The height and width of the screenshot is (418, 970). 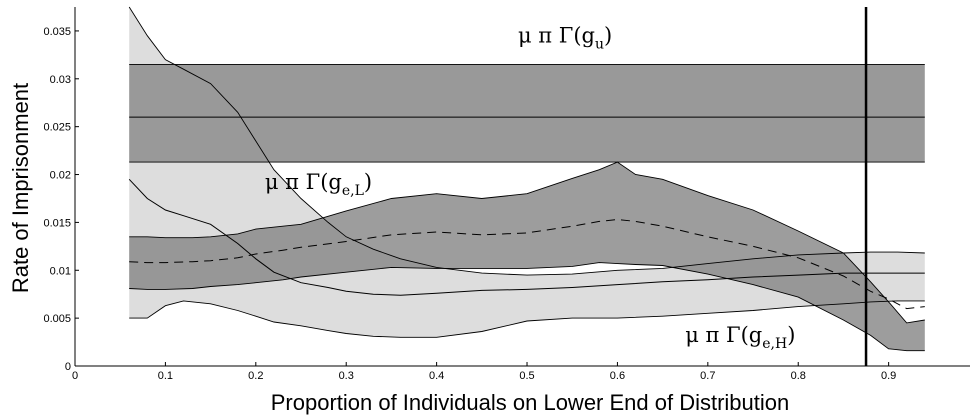 I want to click on x-tick-label: 0.8, so click(x=798, y=376).